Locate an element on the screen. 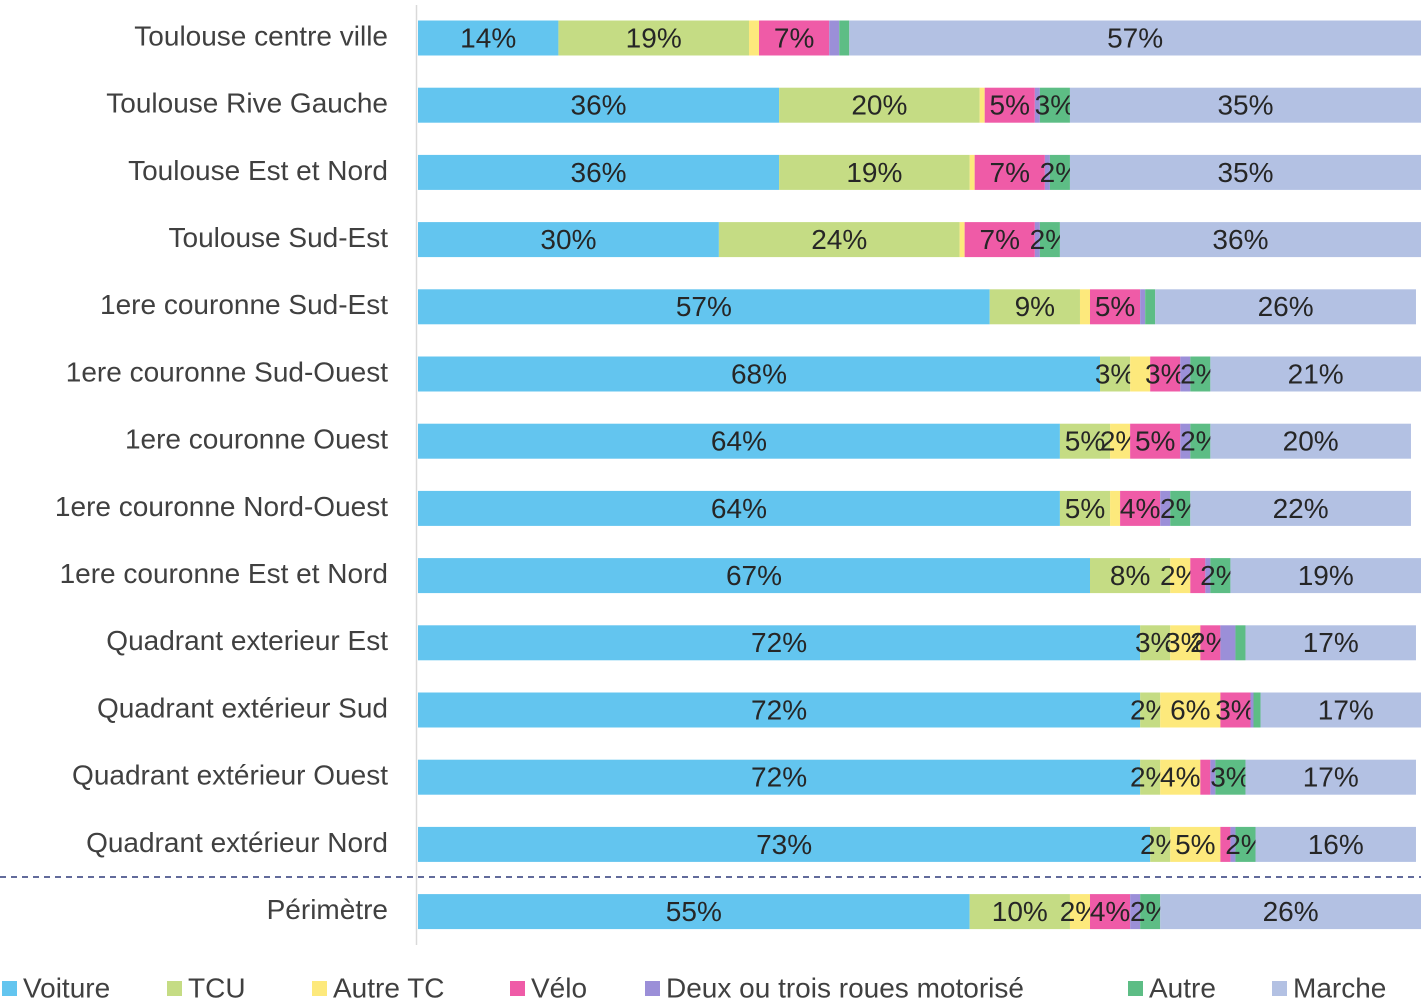 Image resolution: width=1421 pixels, height=1006 pixels. legend-label: Vélo is located at coordinates (559, 987).